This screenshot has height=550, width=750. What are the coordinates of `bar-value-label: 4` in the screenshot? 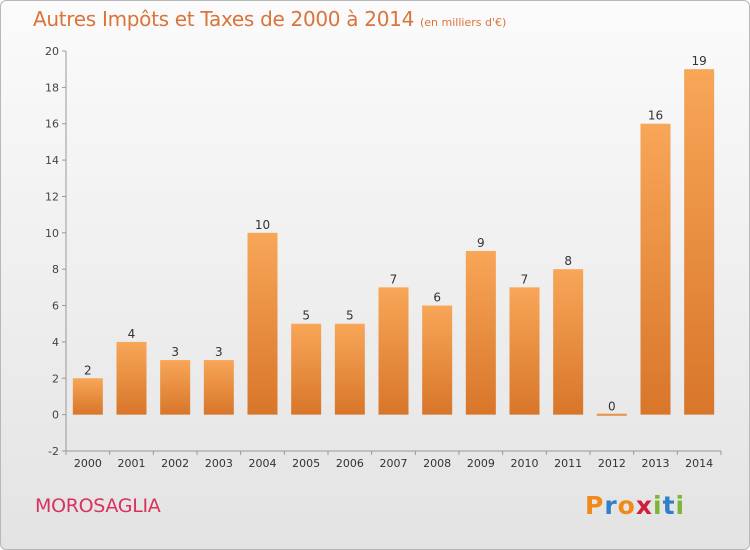 It's located at (132, 334).